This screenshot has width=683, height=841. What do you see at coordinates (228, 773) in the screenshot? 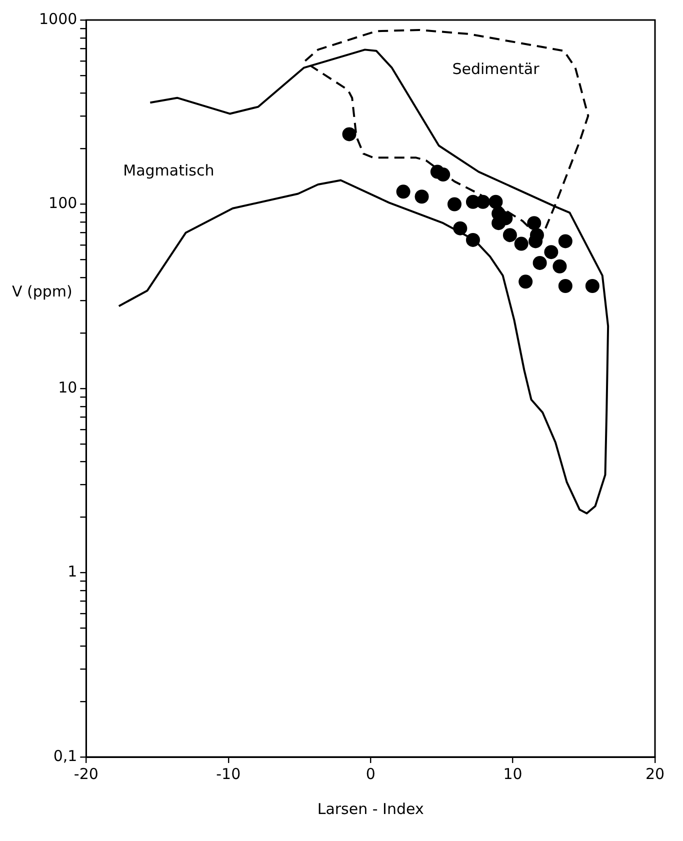
I see `x-tick-label: -10` at bounding box center [228, 773].